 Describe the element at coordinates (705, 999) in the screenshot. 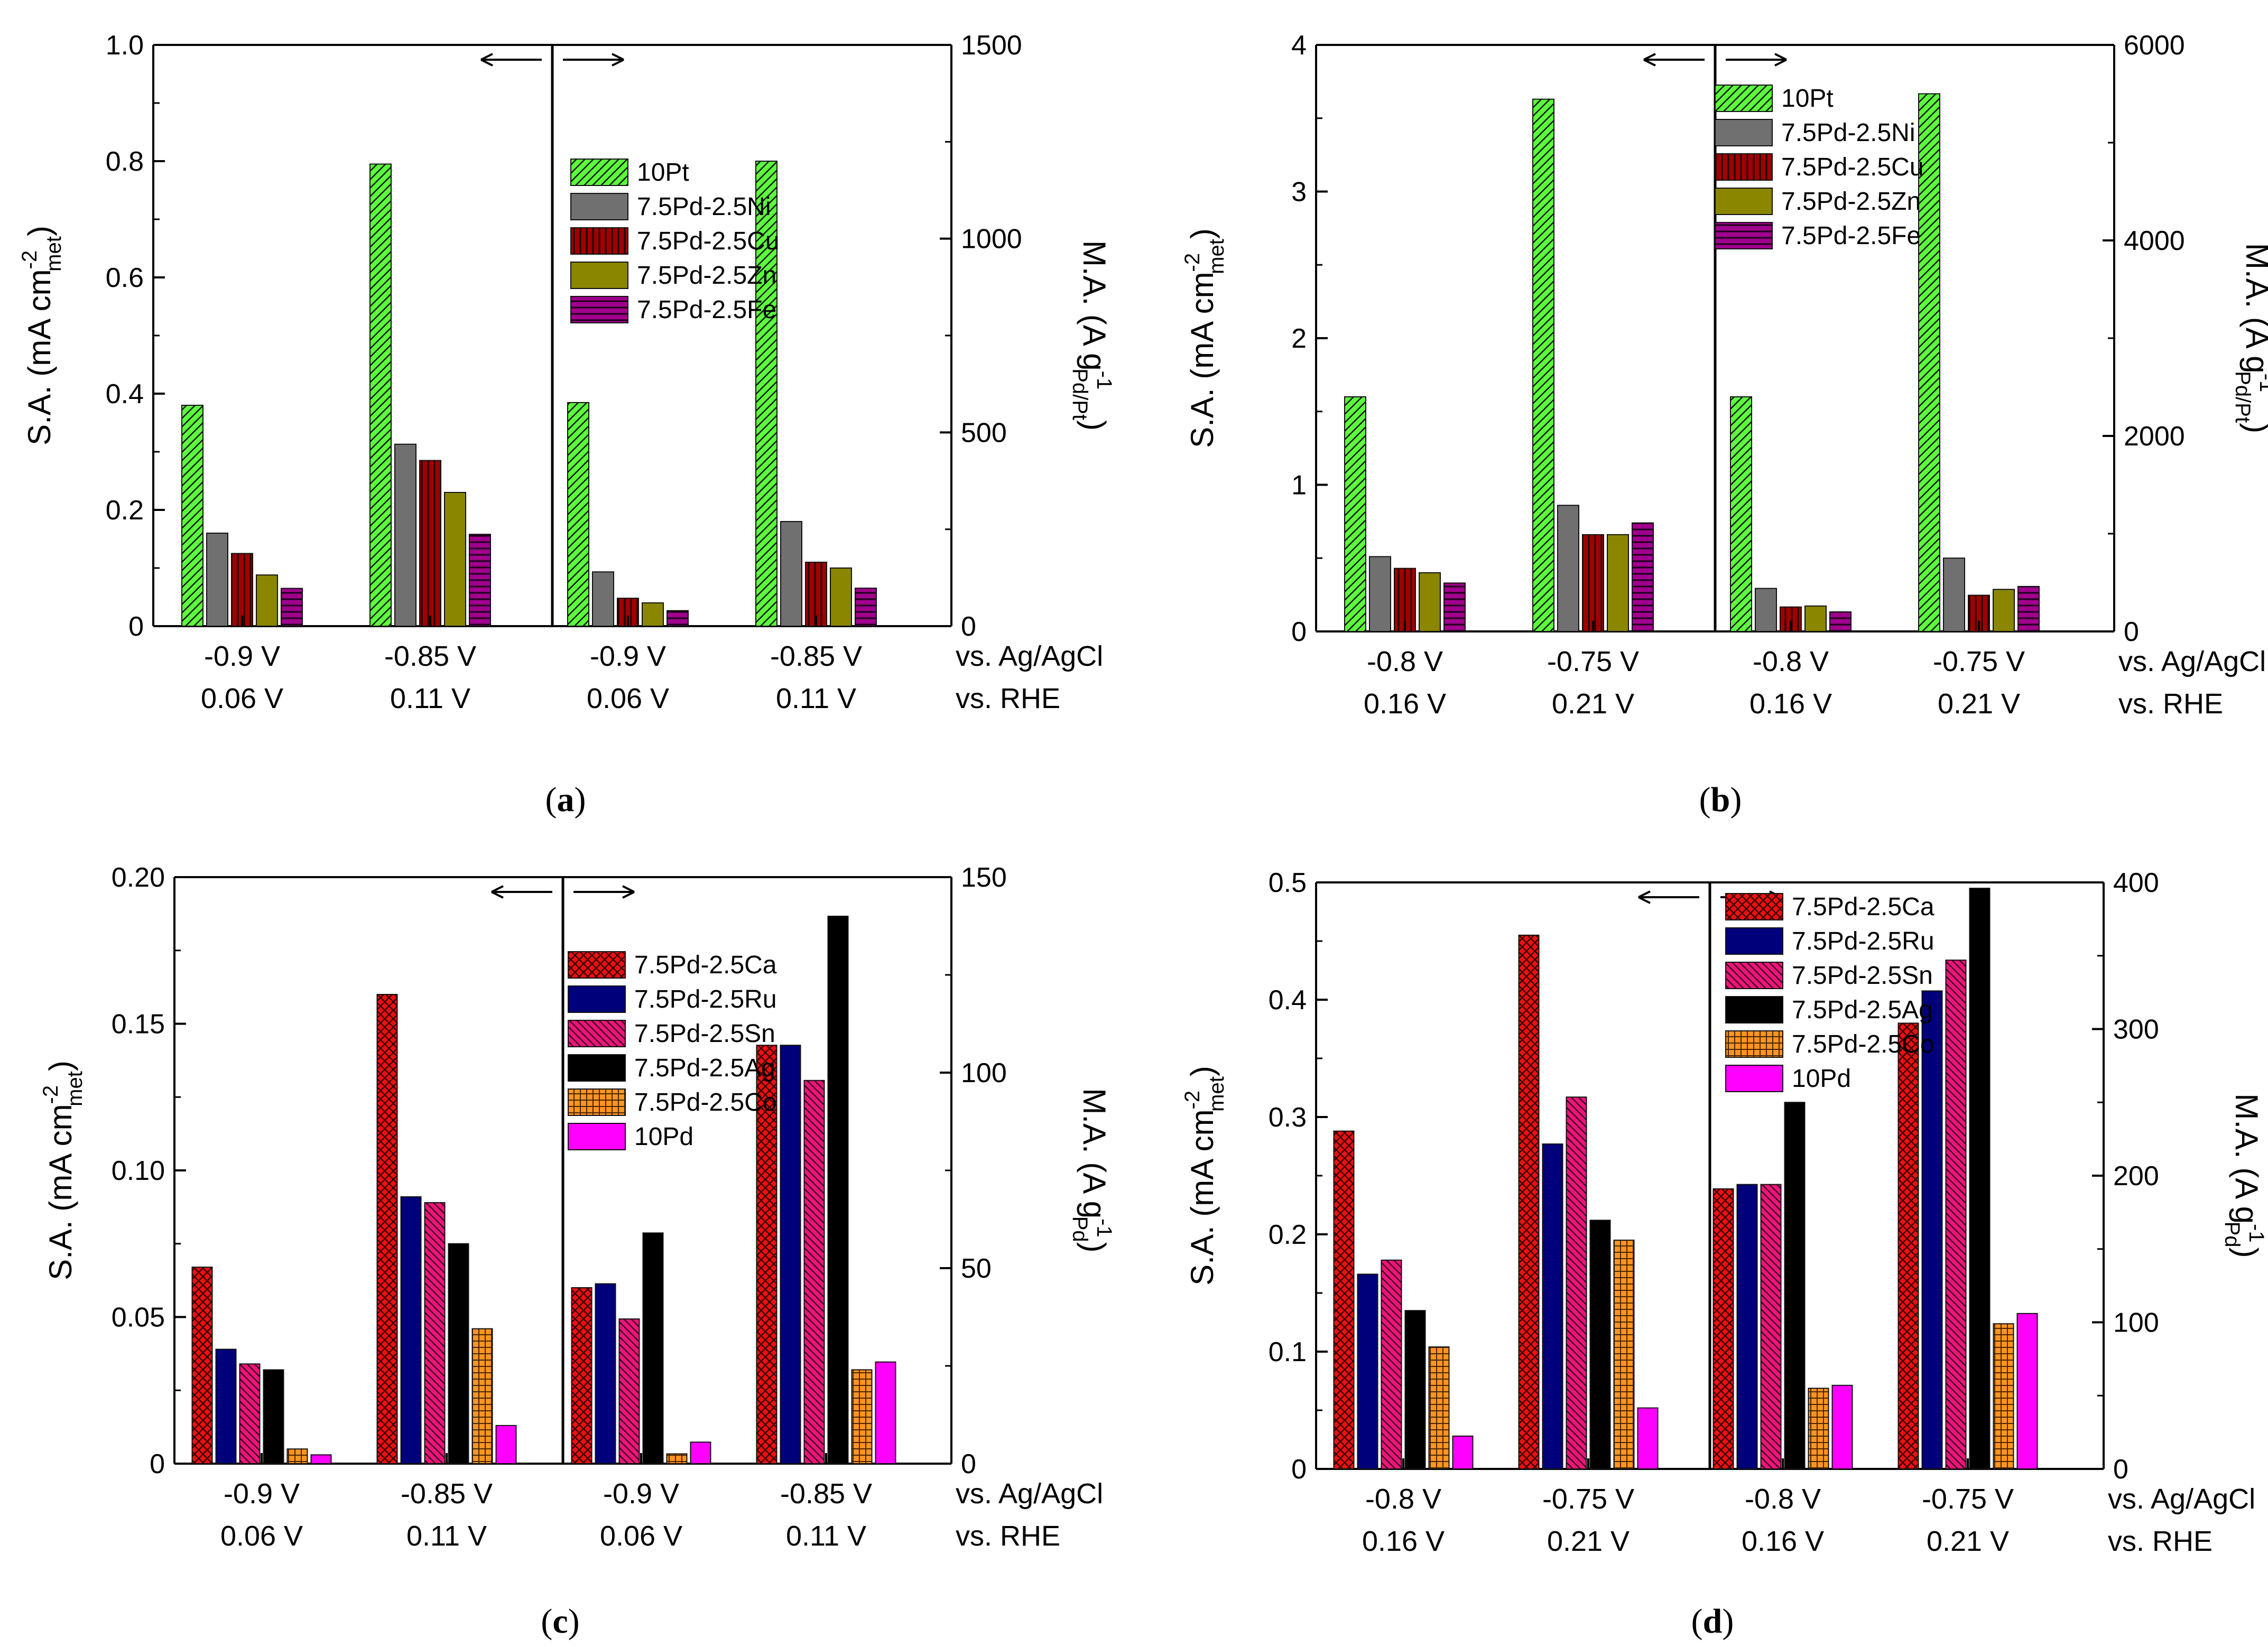

I see `legend-label: 7.5Pd-2.5Ru` at that location.